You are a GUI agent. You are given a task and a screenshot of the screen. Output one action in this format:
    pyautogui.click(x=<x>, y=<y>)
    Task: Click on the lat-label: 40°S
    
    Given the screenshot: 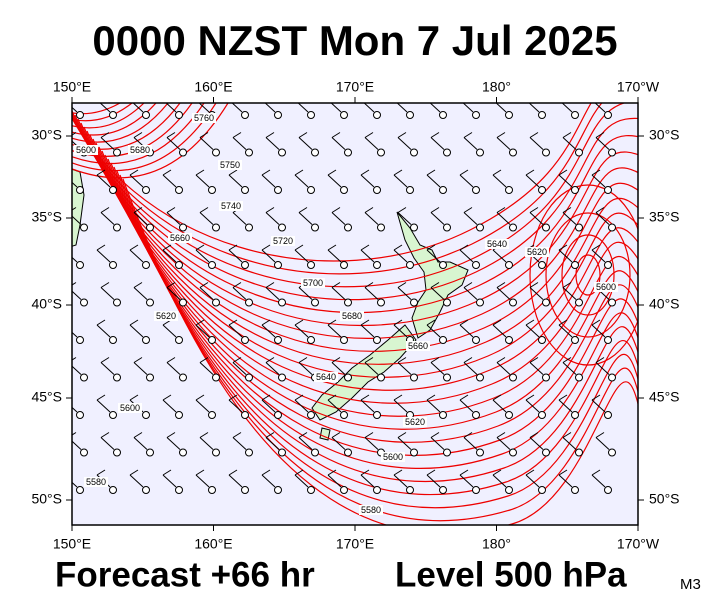 What is the action you would take?
    pyautogui.click(x=664, y=304)
    